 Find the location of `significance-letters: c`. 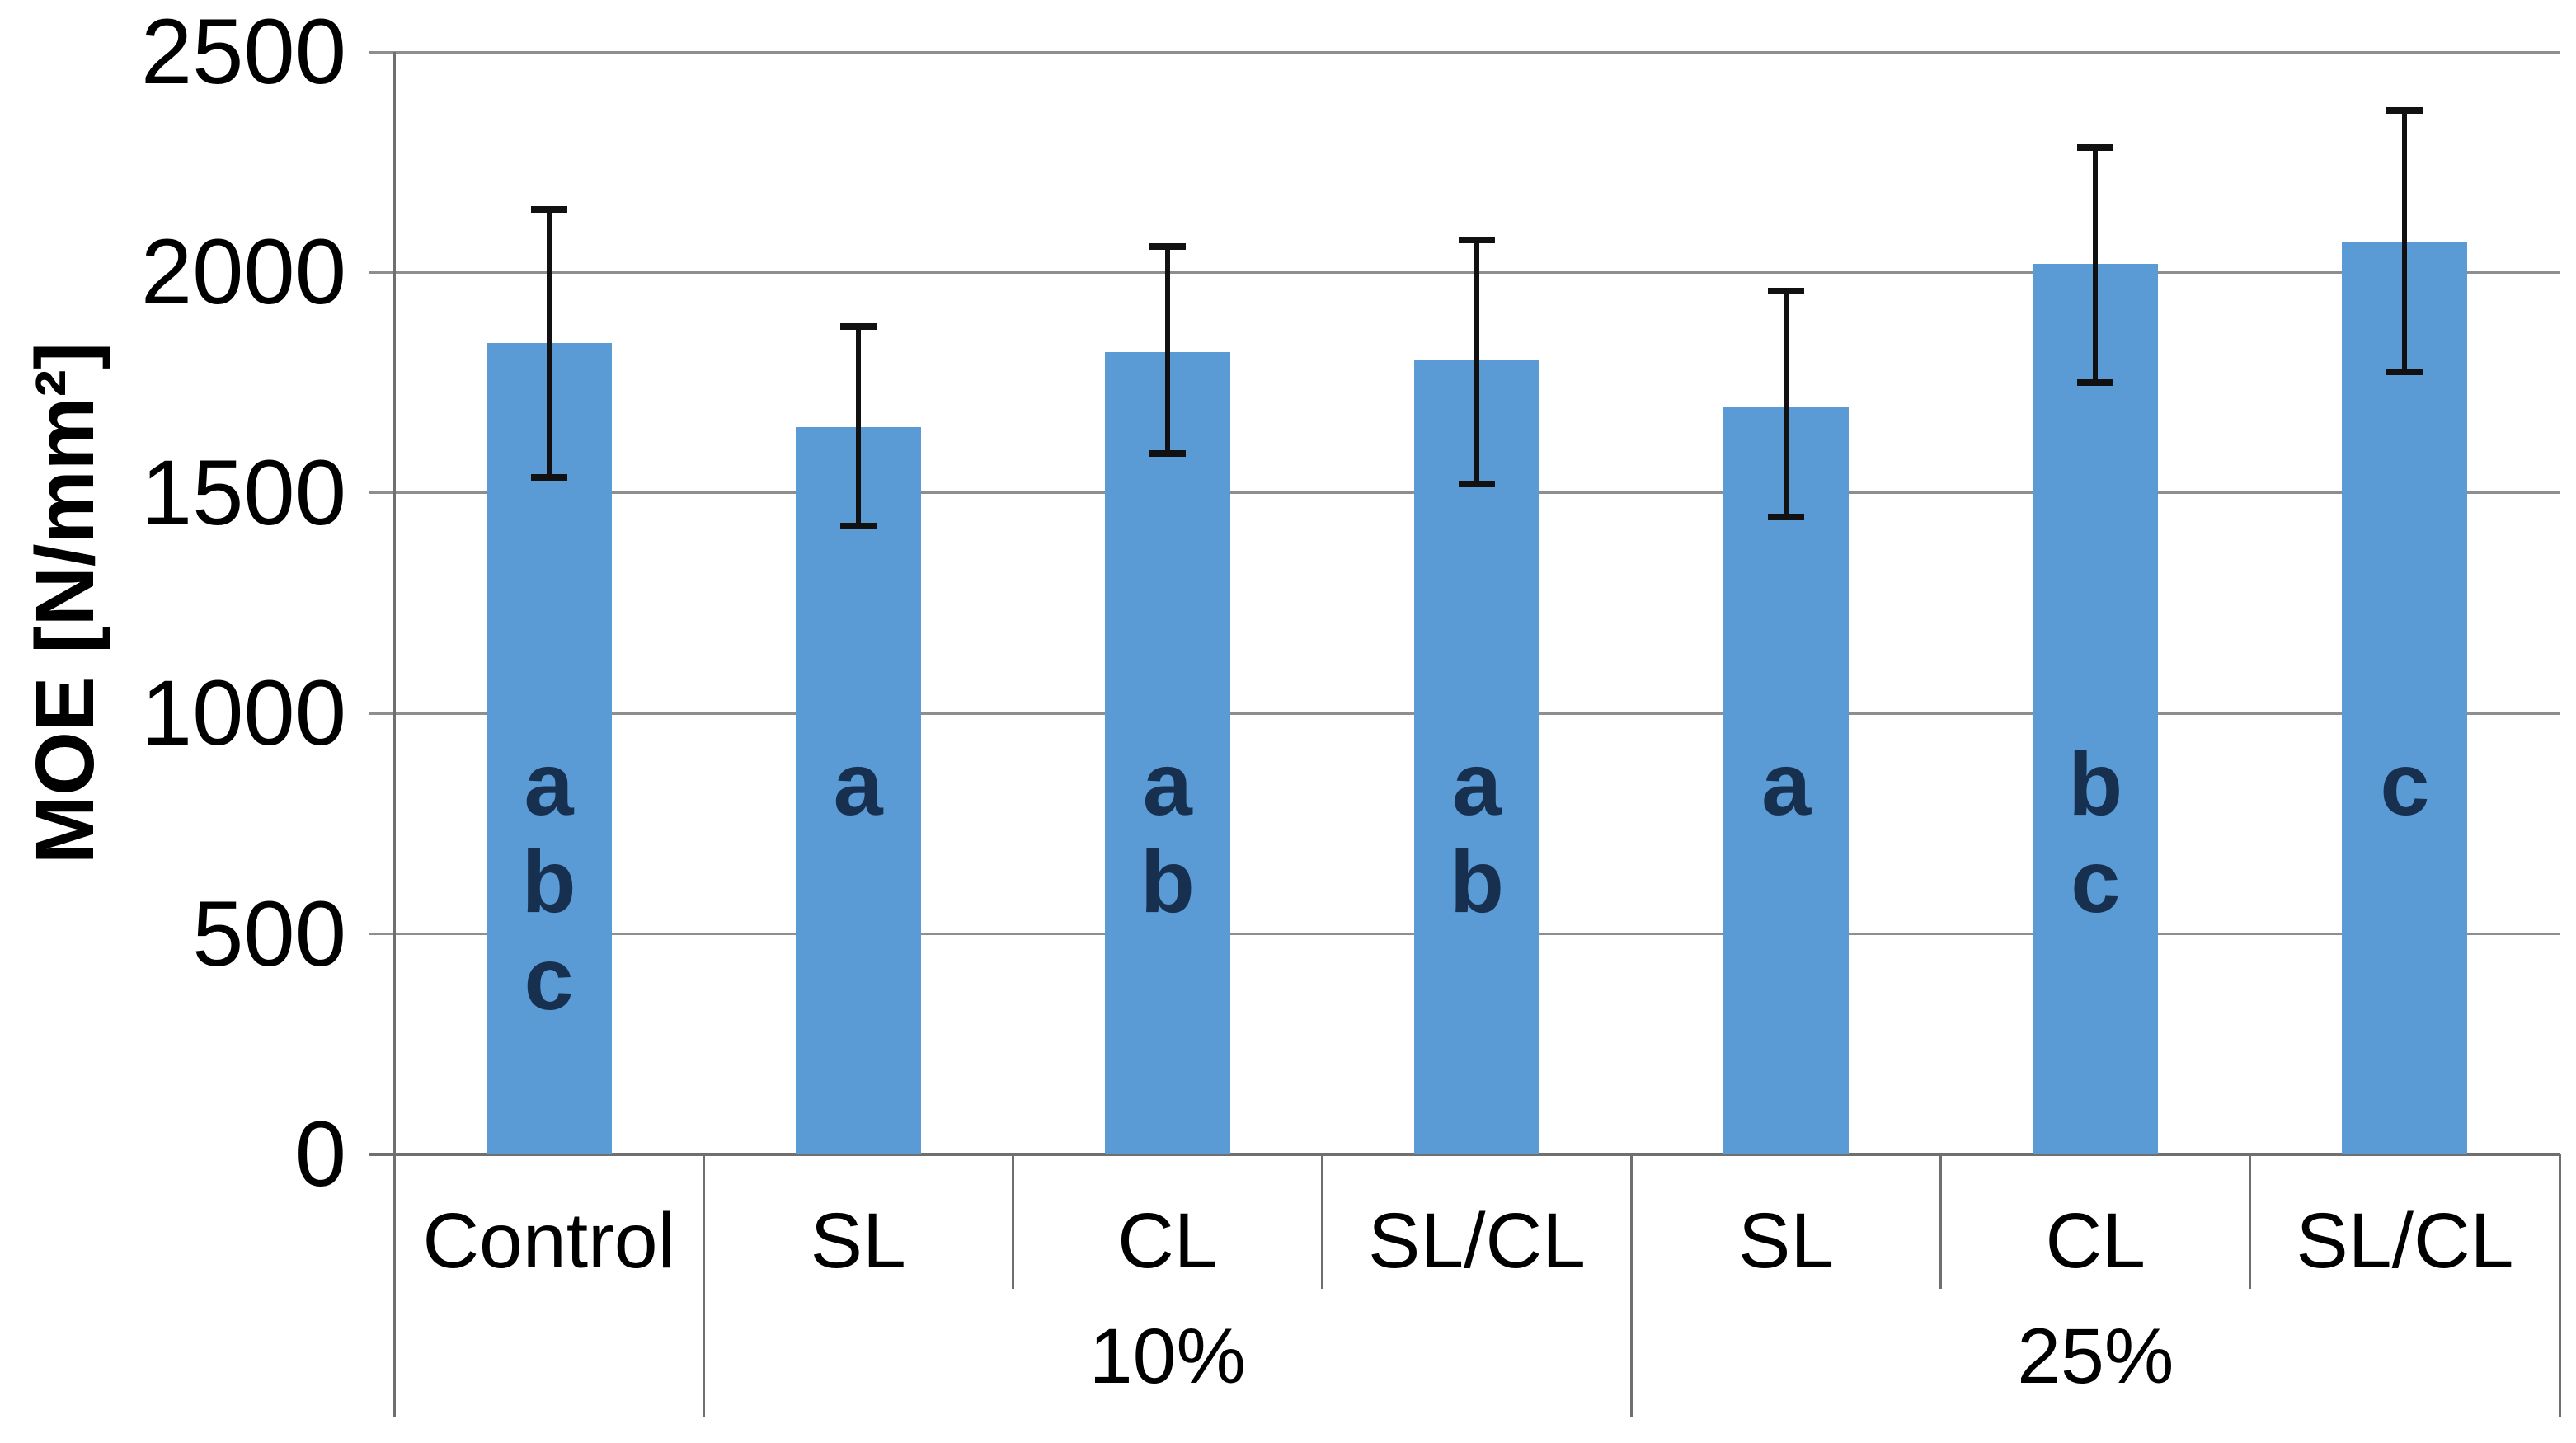

significance-letters: c is located at coordinates (2404, 785).